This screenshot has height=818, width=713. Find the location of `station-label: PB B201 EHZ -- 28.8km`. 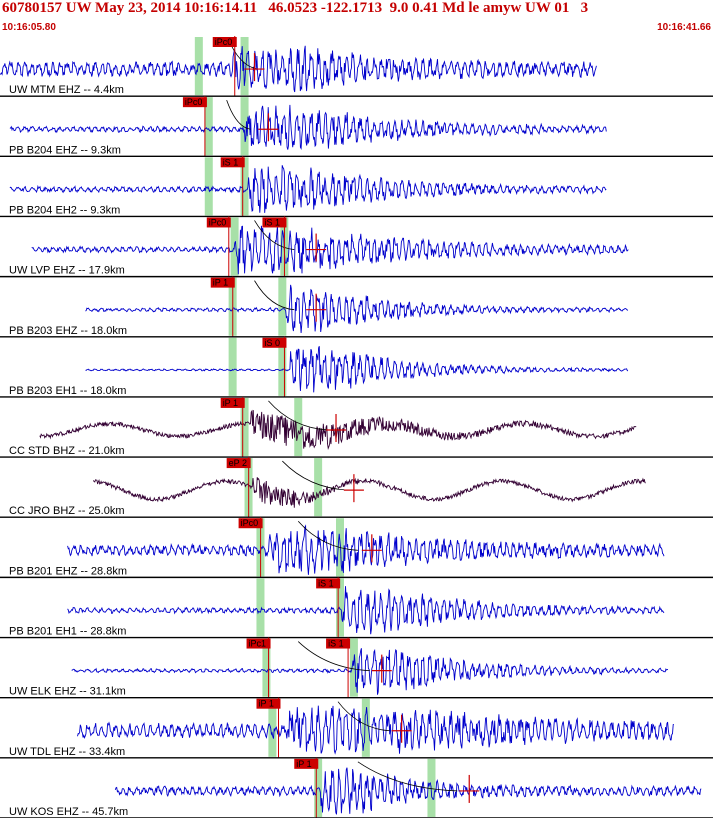

station-label: PB B201 EHZ -- 28.8km is located at coordinates (68, 571).